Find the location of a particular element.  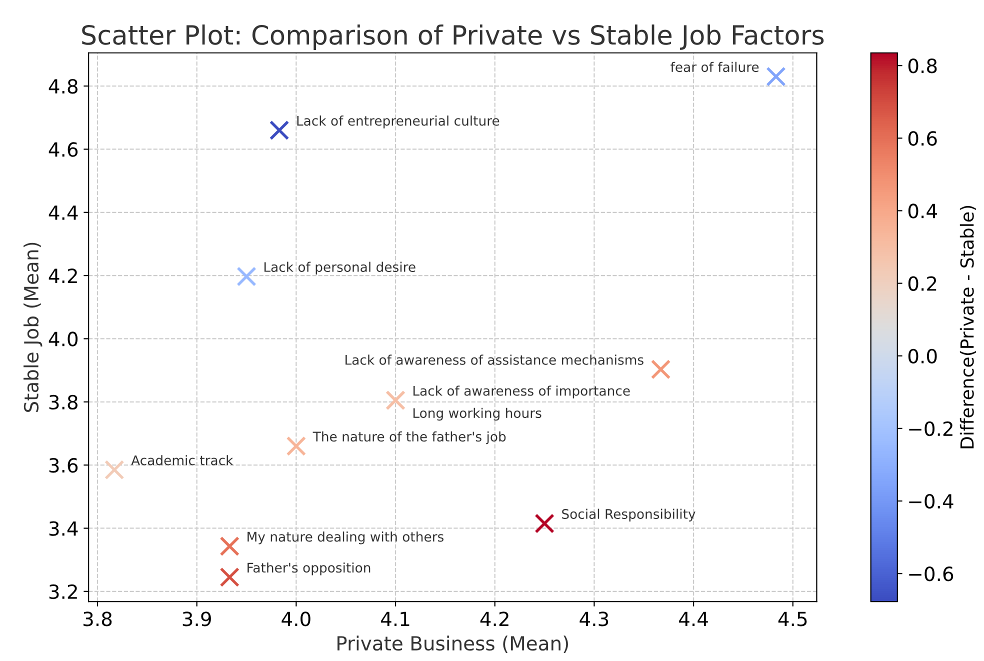

y-tick-label: 4.0 is located at coordinates (63, 339).